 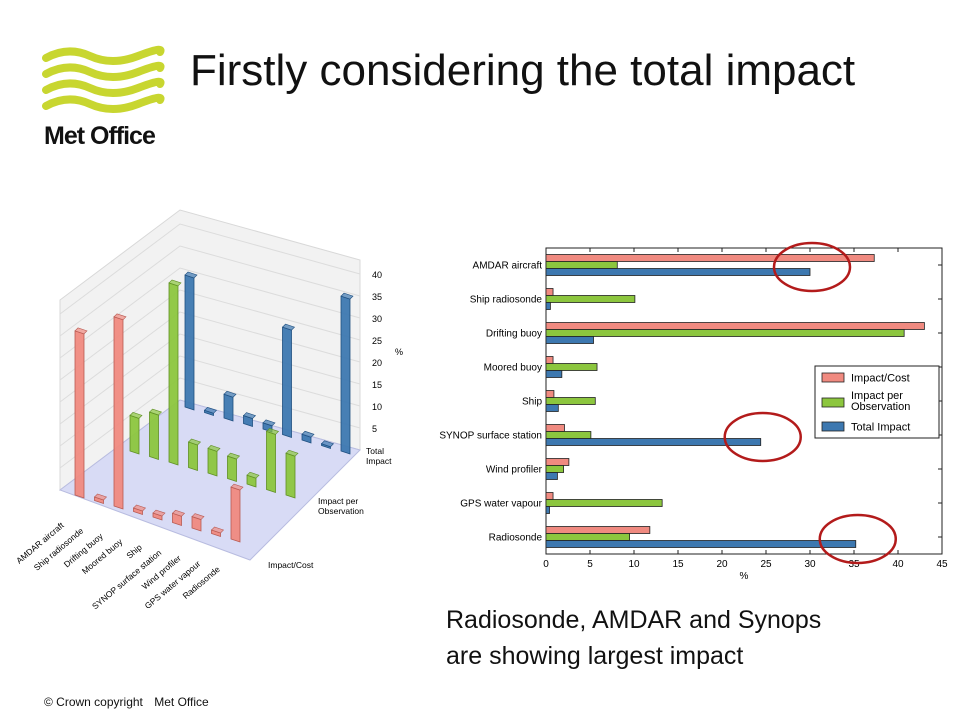 I want to click on grid-3d: 5 10 15 20 25 30 35 40%, so click(x=231, y=346).